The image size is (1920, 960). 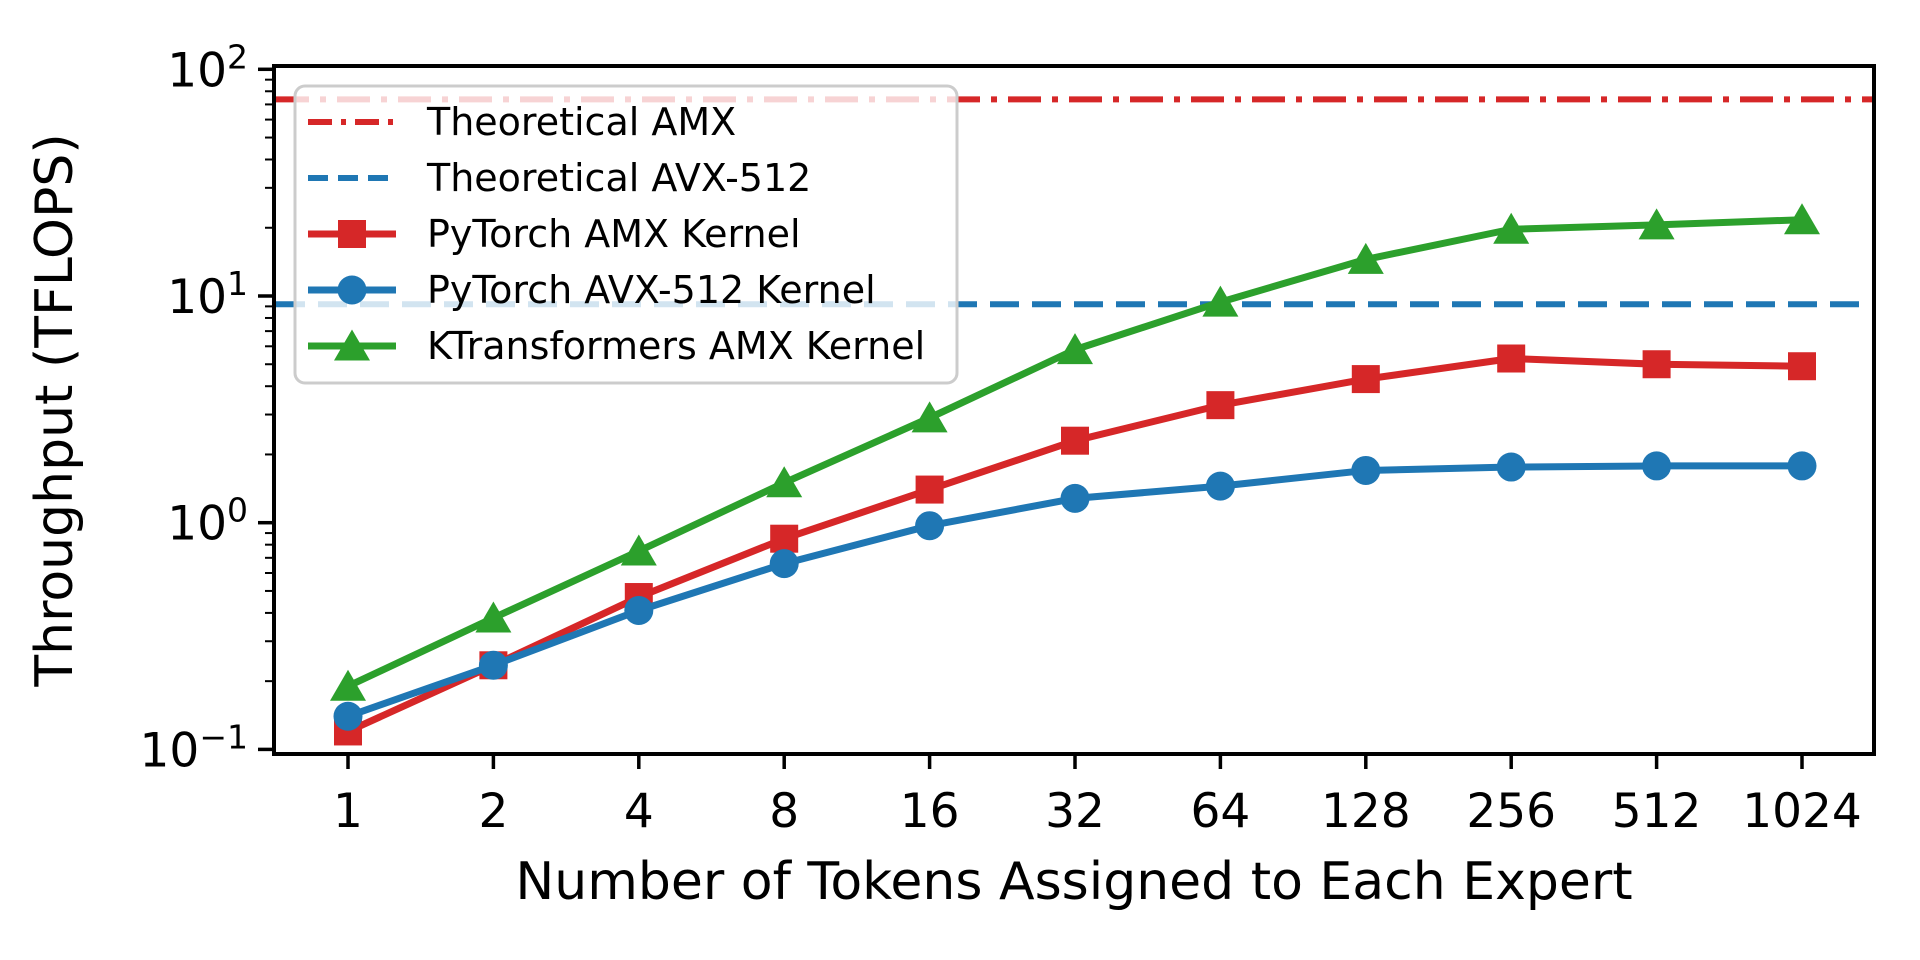 I want to click on x-axis-tick-label: 4, so click(x=639, y=811).